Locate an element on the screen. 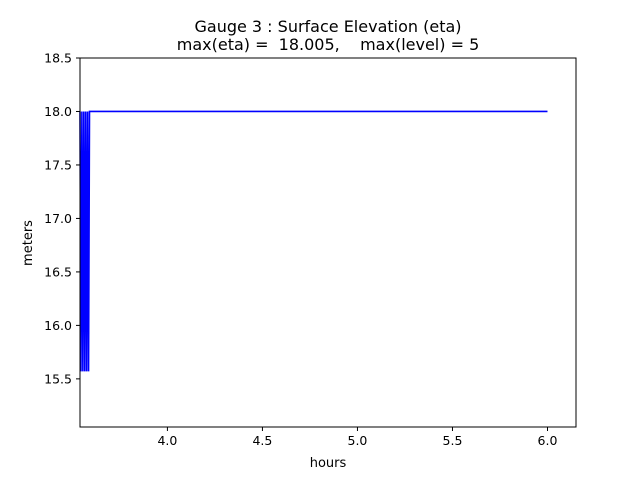 The height and width of the screenshot is (480, 640). x-tick-label: 6.0 is located at coordinates (548, 440).